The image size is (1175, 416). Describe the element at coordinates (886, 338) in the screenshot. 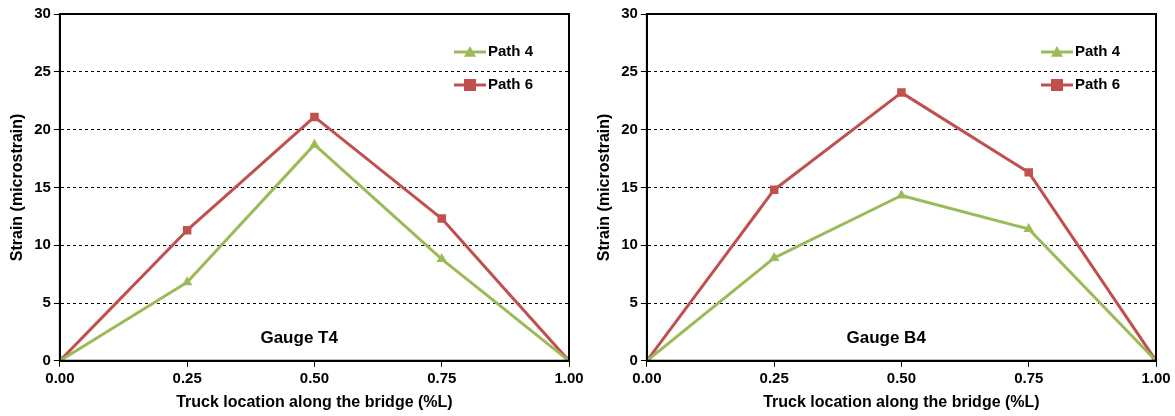

I see `annotation: Gauge B4` at that location.